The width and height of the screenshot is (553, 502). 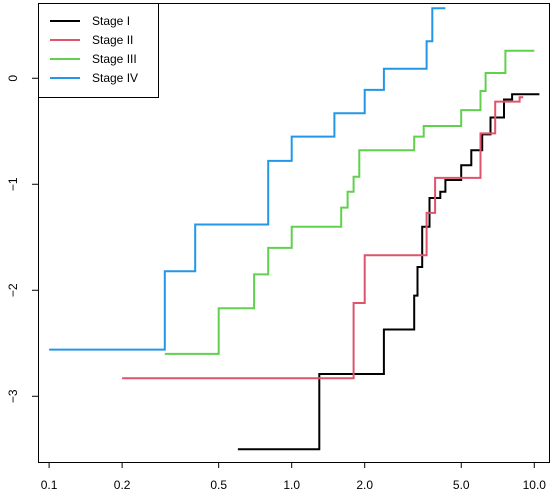 What do you see at coordinates (461, 485) in the screenshot?
I see `x-tick-label: 5.0` at bounding box center [461, 485].